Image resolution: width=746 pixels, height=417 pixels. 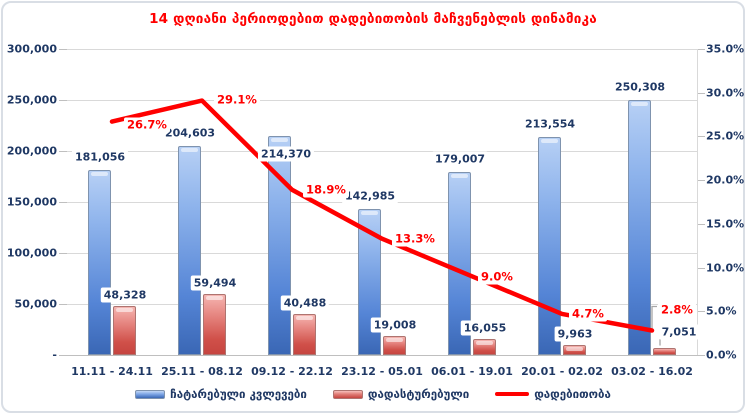 I want to click on legend-item-conducted: ჩატარებული კვლევები, so click(x=221, y=394).